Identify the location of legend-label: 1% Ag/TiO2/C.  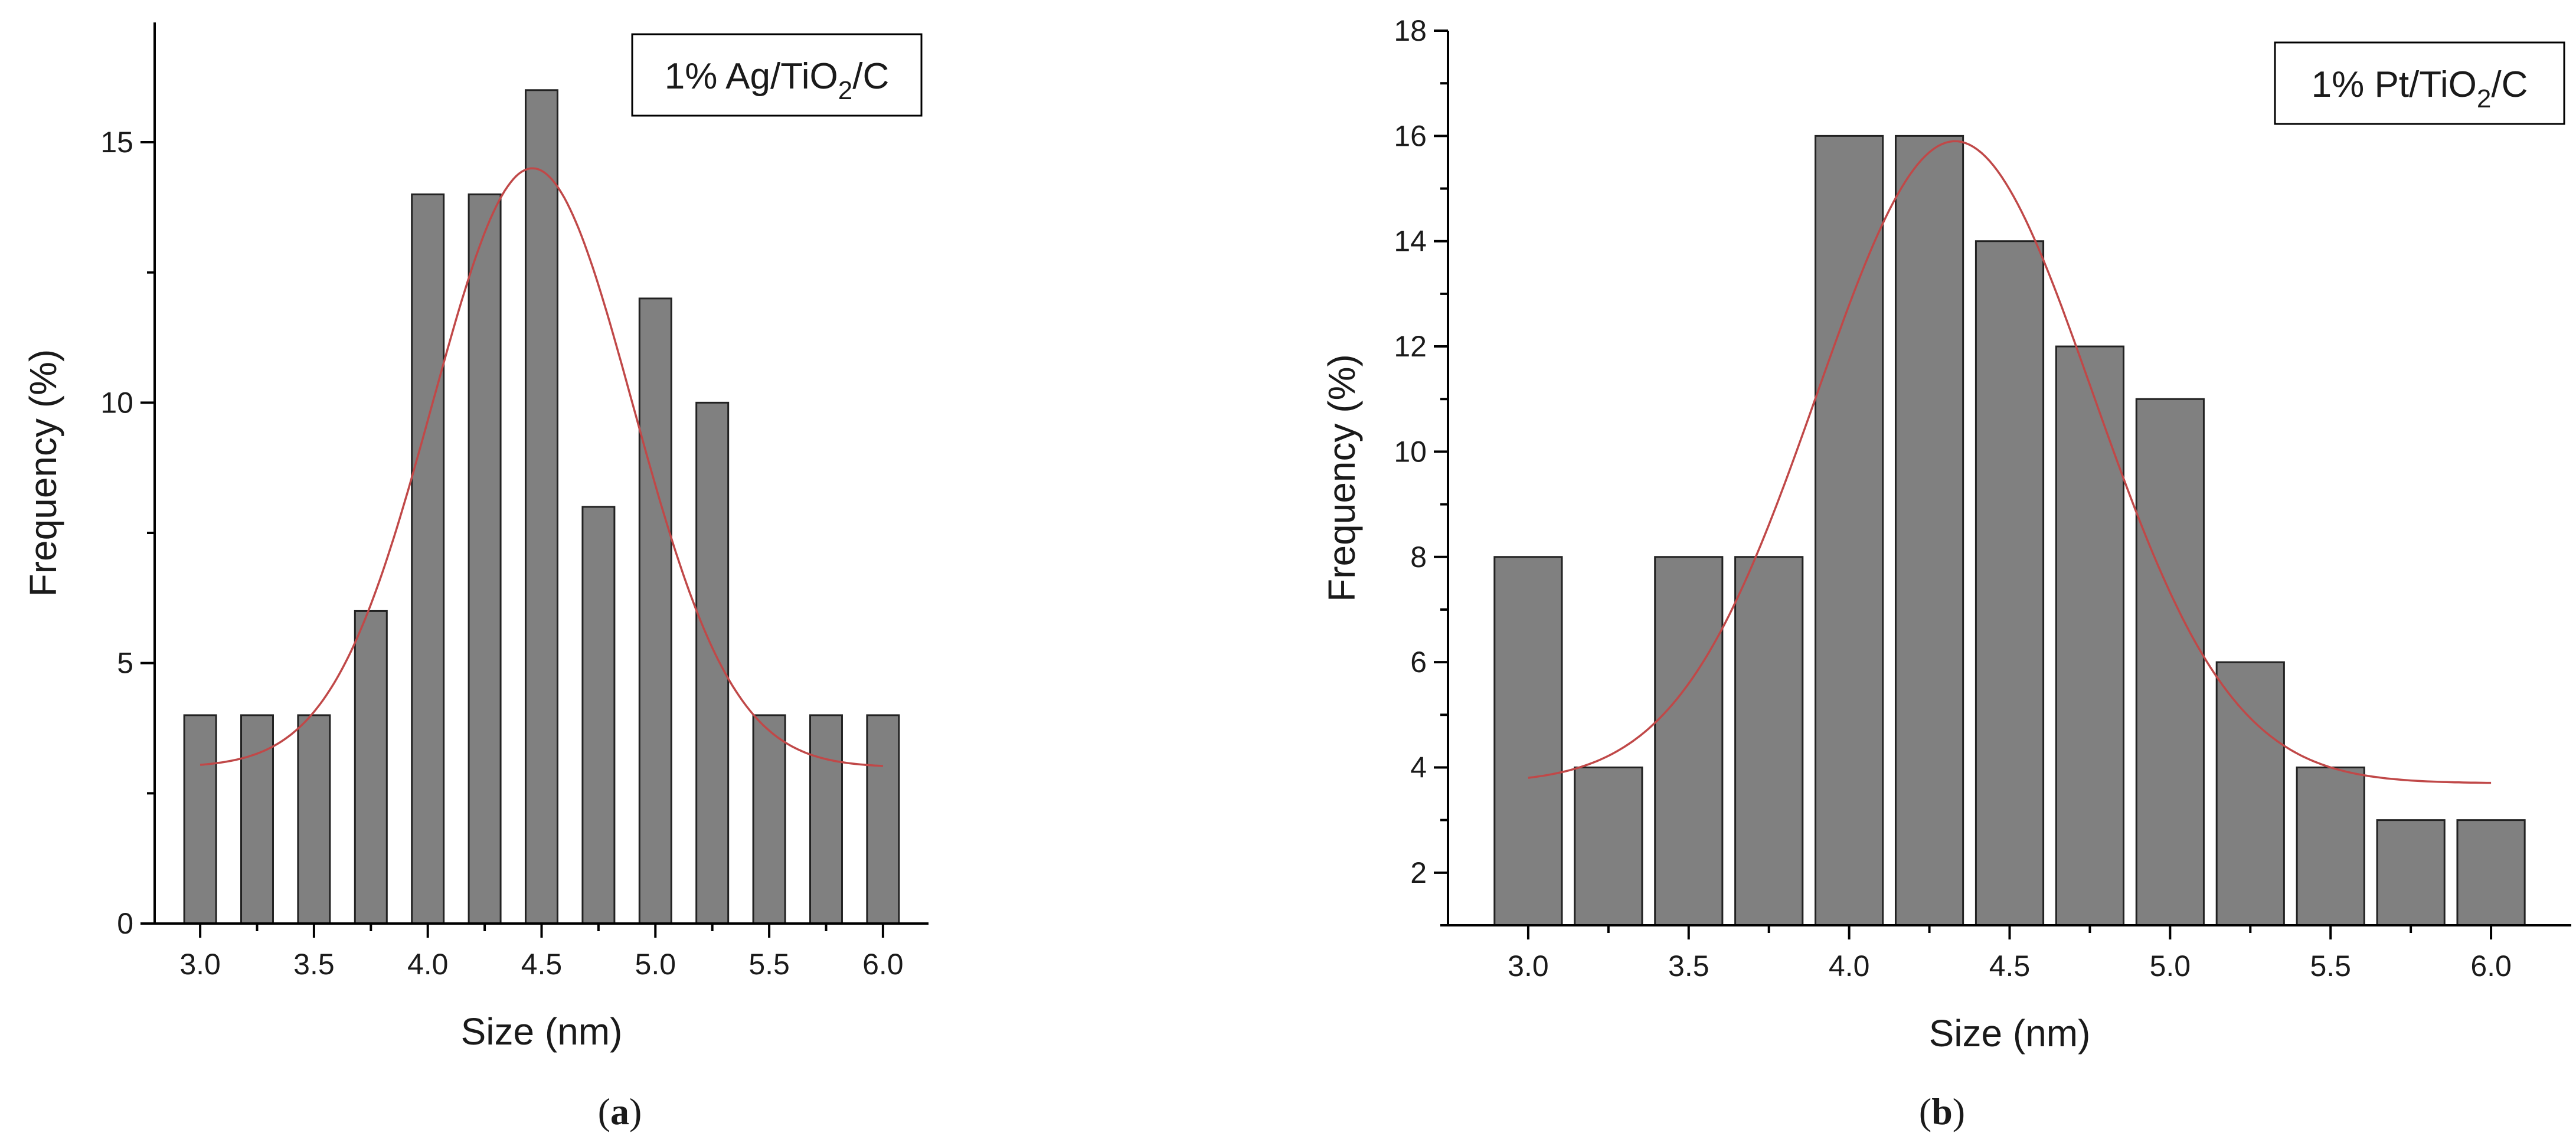
(777, 80).